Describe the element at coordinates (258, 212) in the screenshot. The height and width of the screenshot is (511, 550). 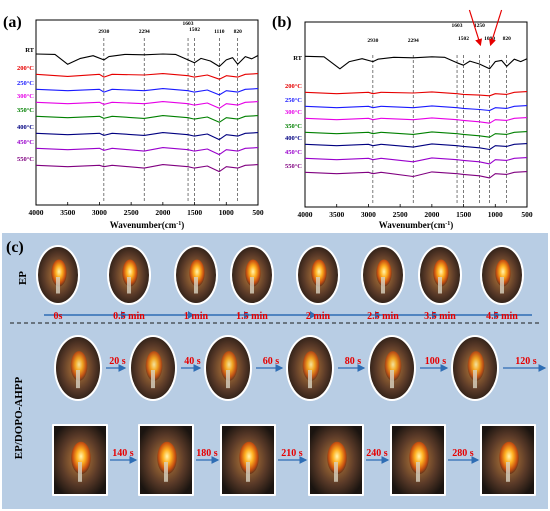
I see `x-tick-label: 500` at that location.